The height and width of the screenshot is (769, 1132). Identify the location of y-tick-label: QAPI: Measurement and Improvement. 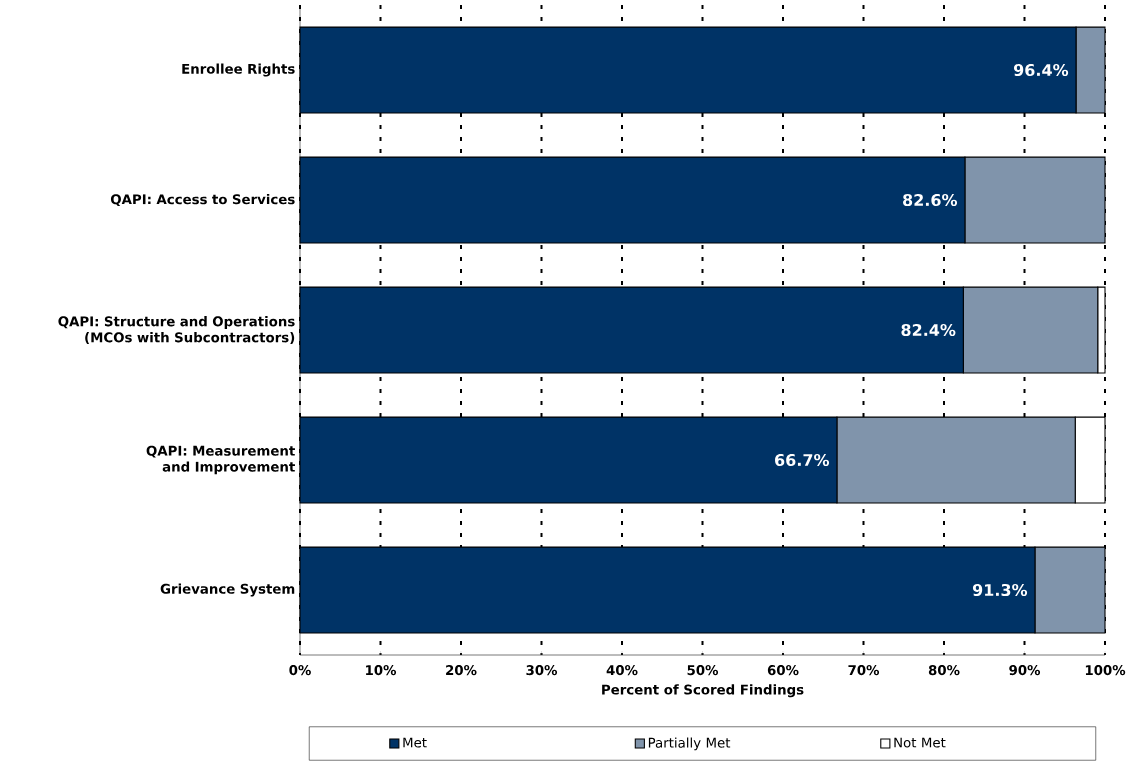
(220, 460).